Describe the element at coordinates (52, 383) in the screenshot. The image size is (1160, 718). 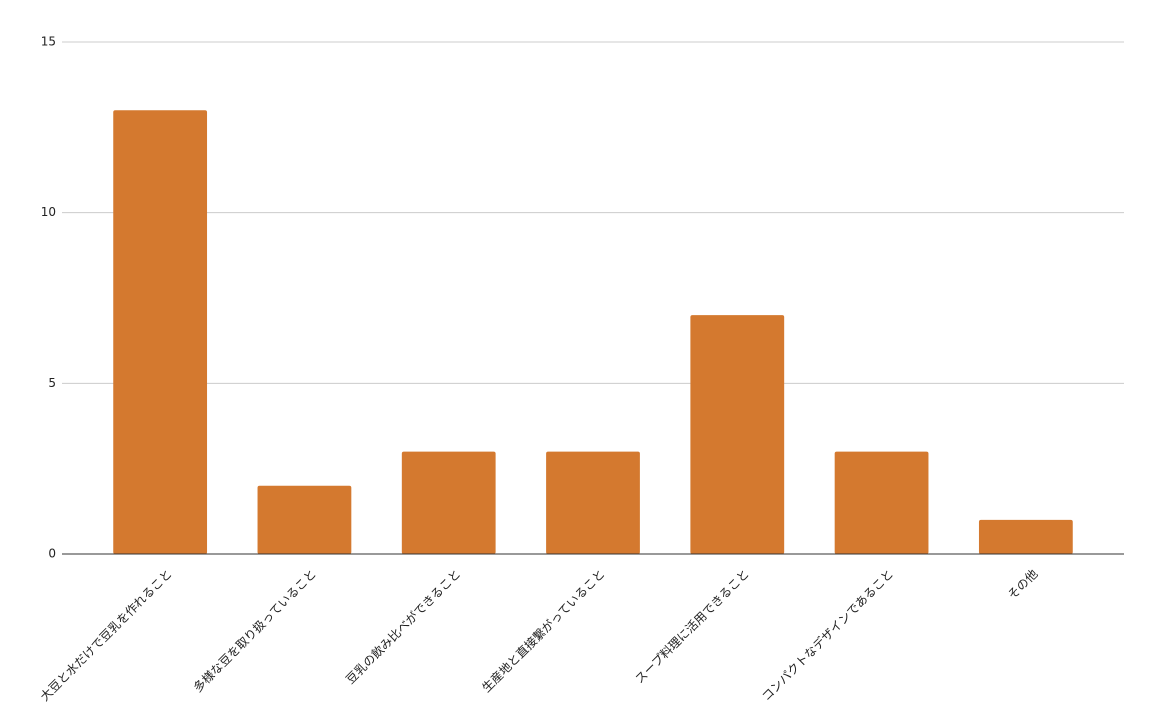
I see `y-tick-label: 5` at that location.